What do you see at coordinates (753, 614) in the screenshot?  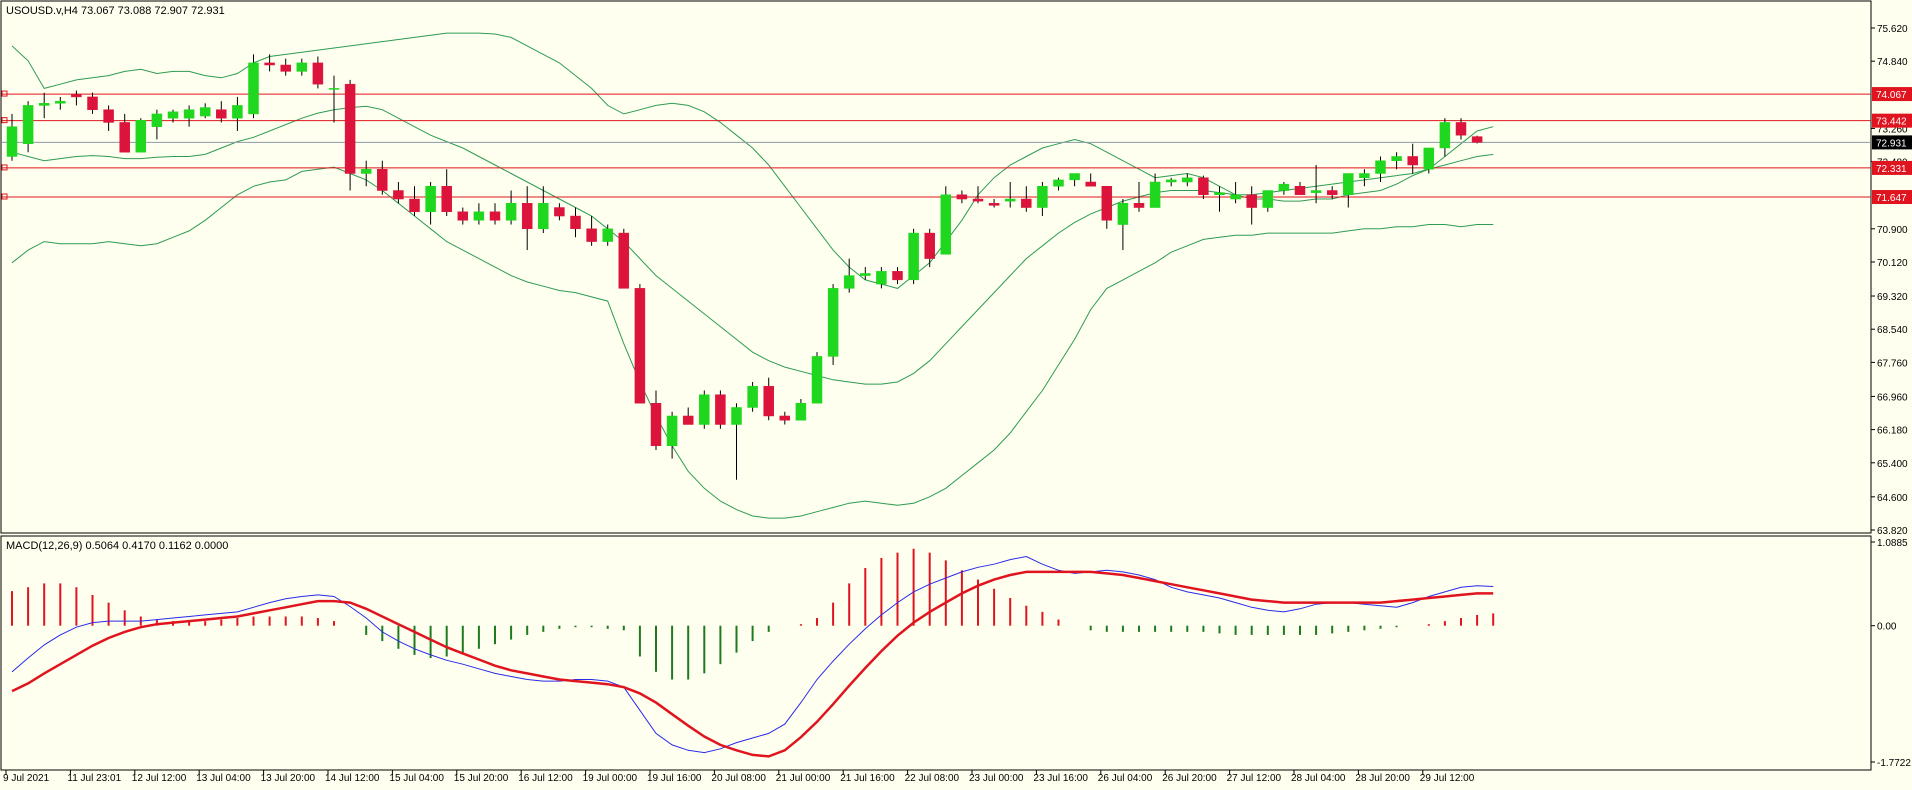 I see `macd-histogram` at bounding box center [753, 614].